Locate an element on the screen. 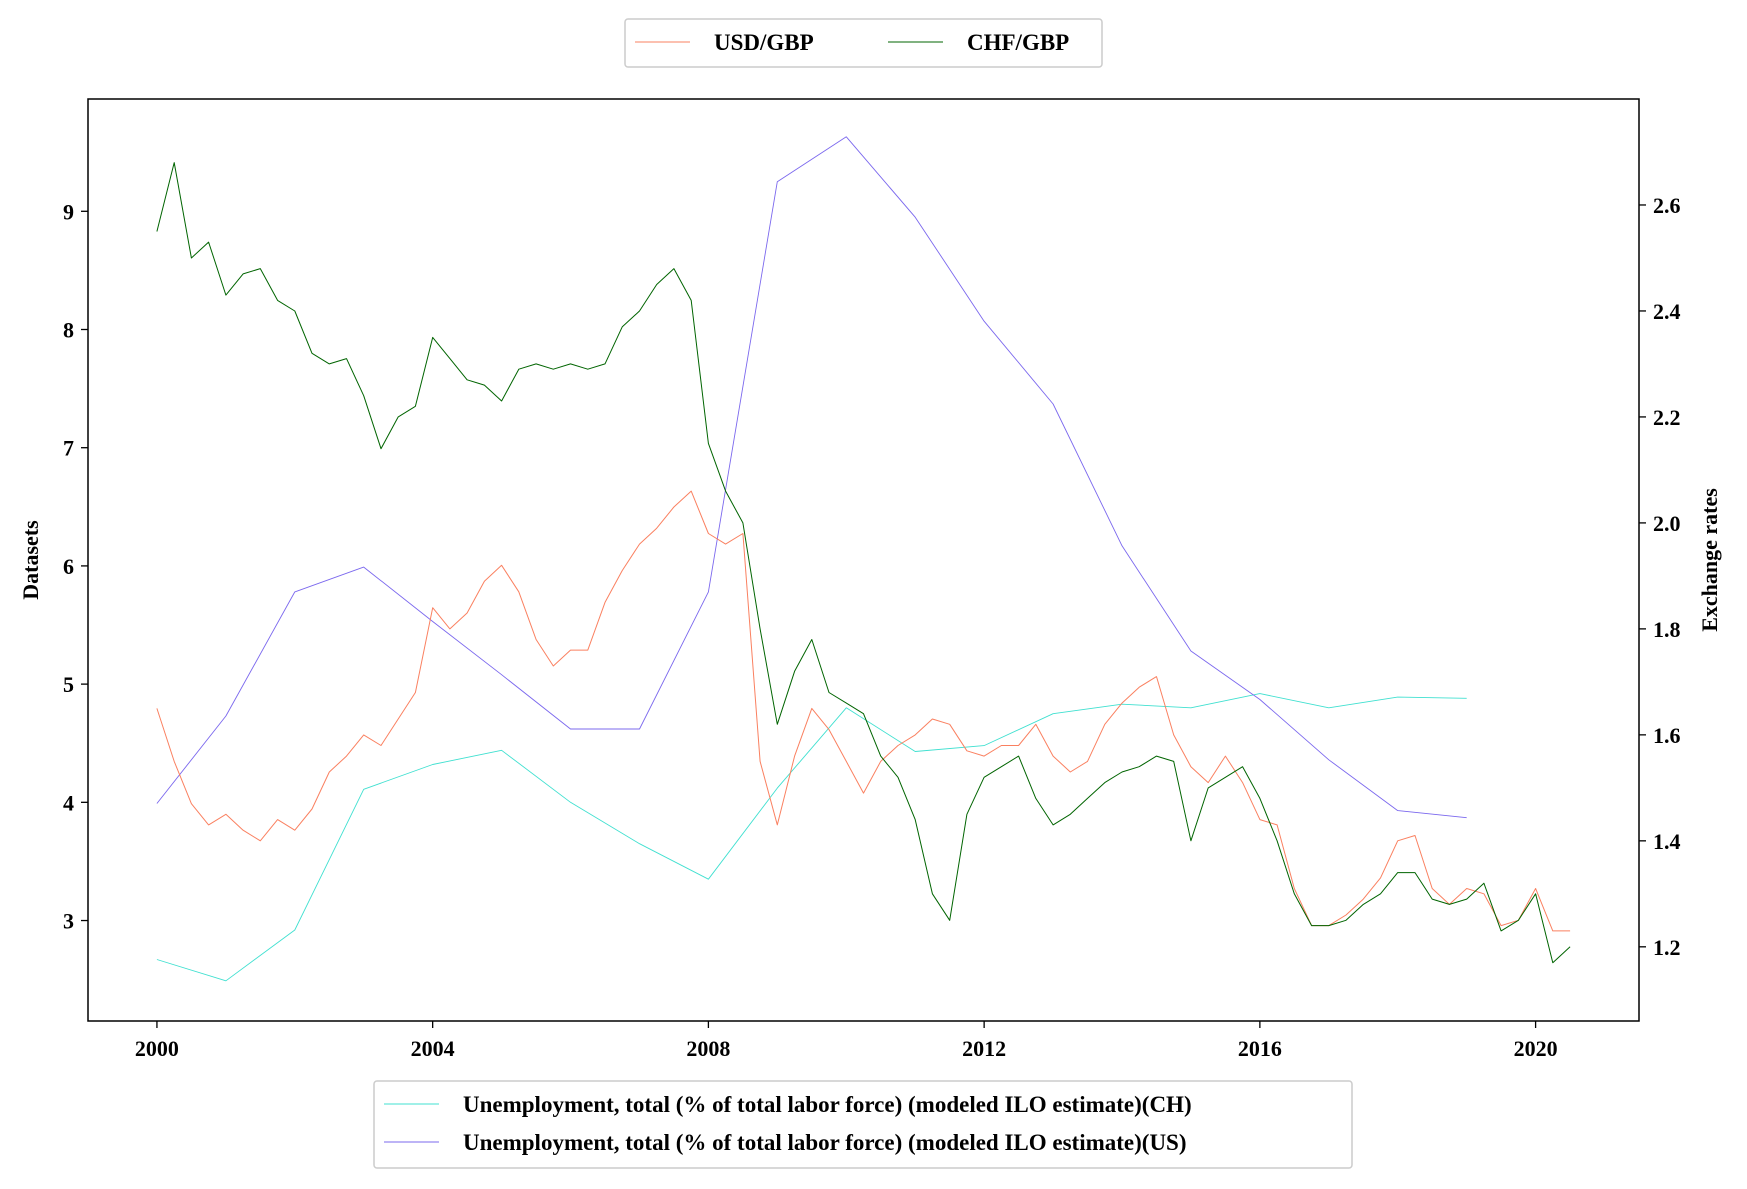  right-tick-label: 1.2 is located at coordinates (1667, 947).